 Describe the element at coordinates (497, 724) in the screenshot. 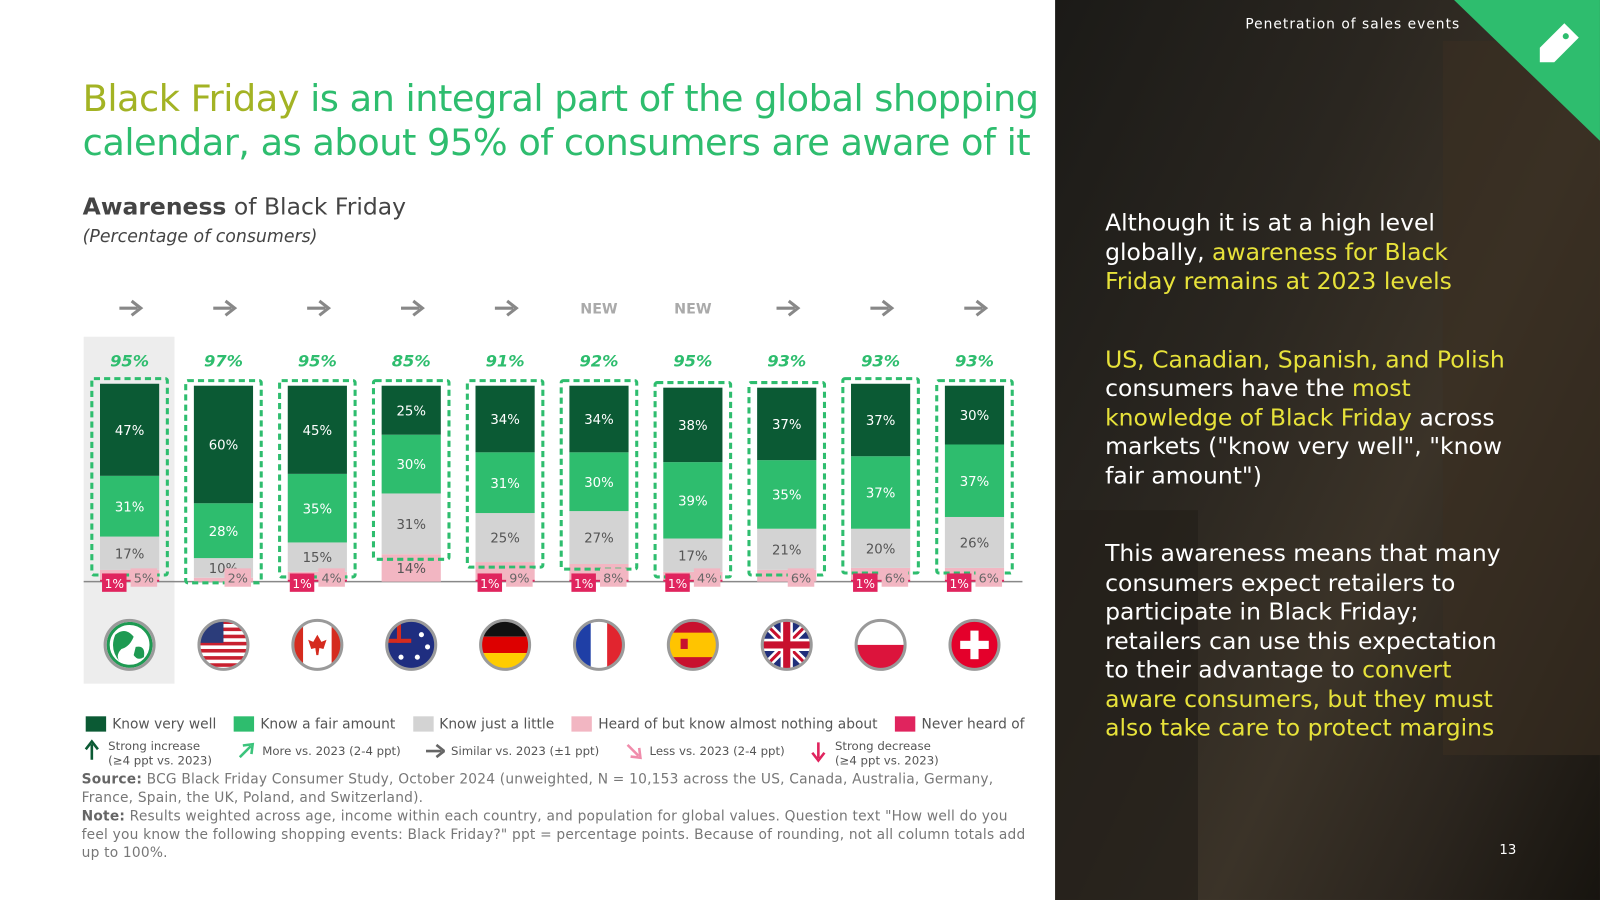

I see `legend-label: Know just a little` at that location.